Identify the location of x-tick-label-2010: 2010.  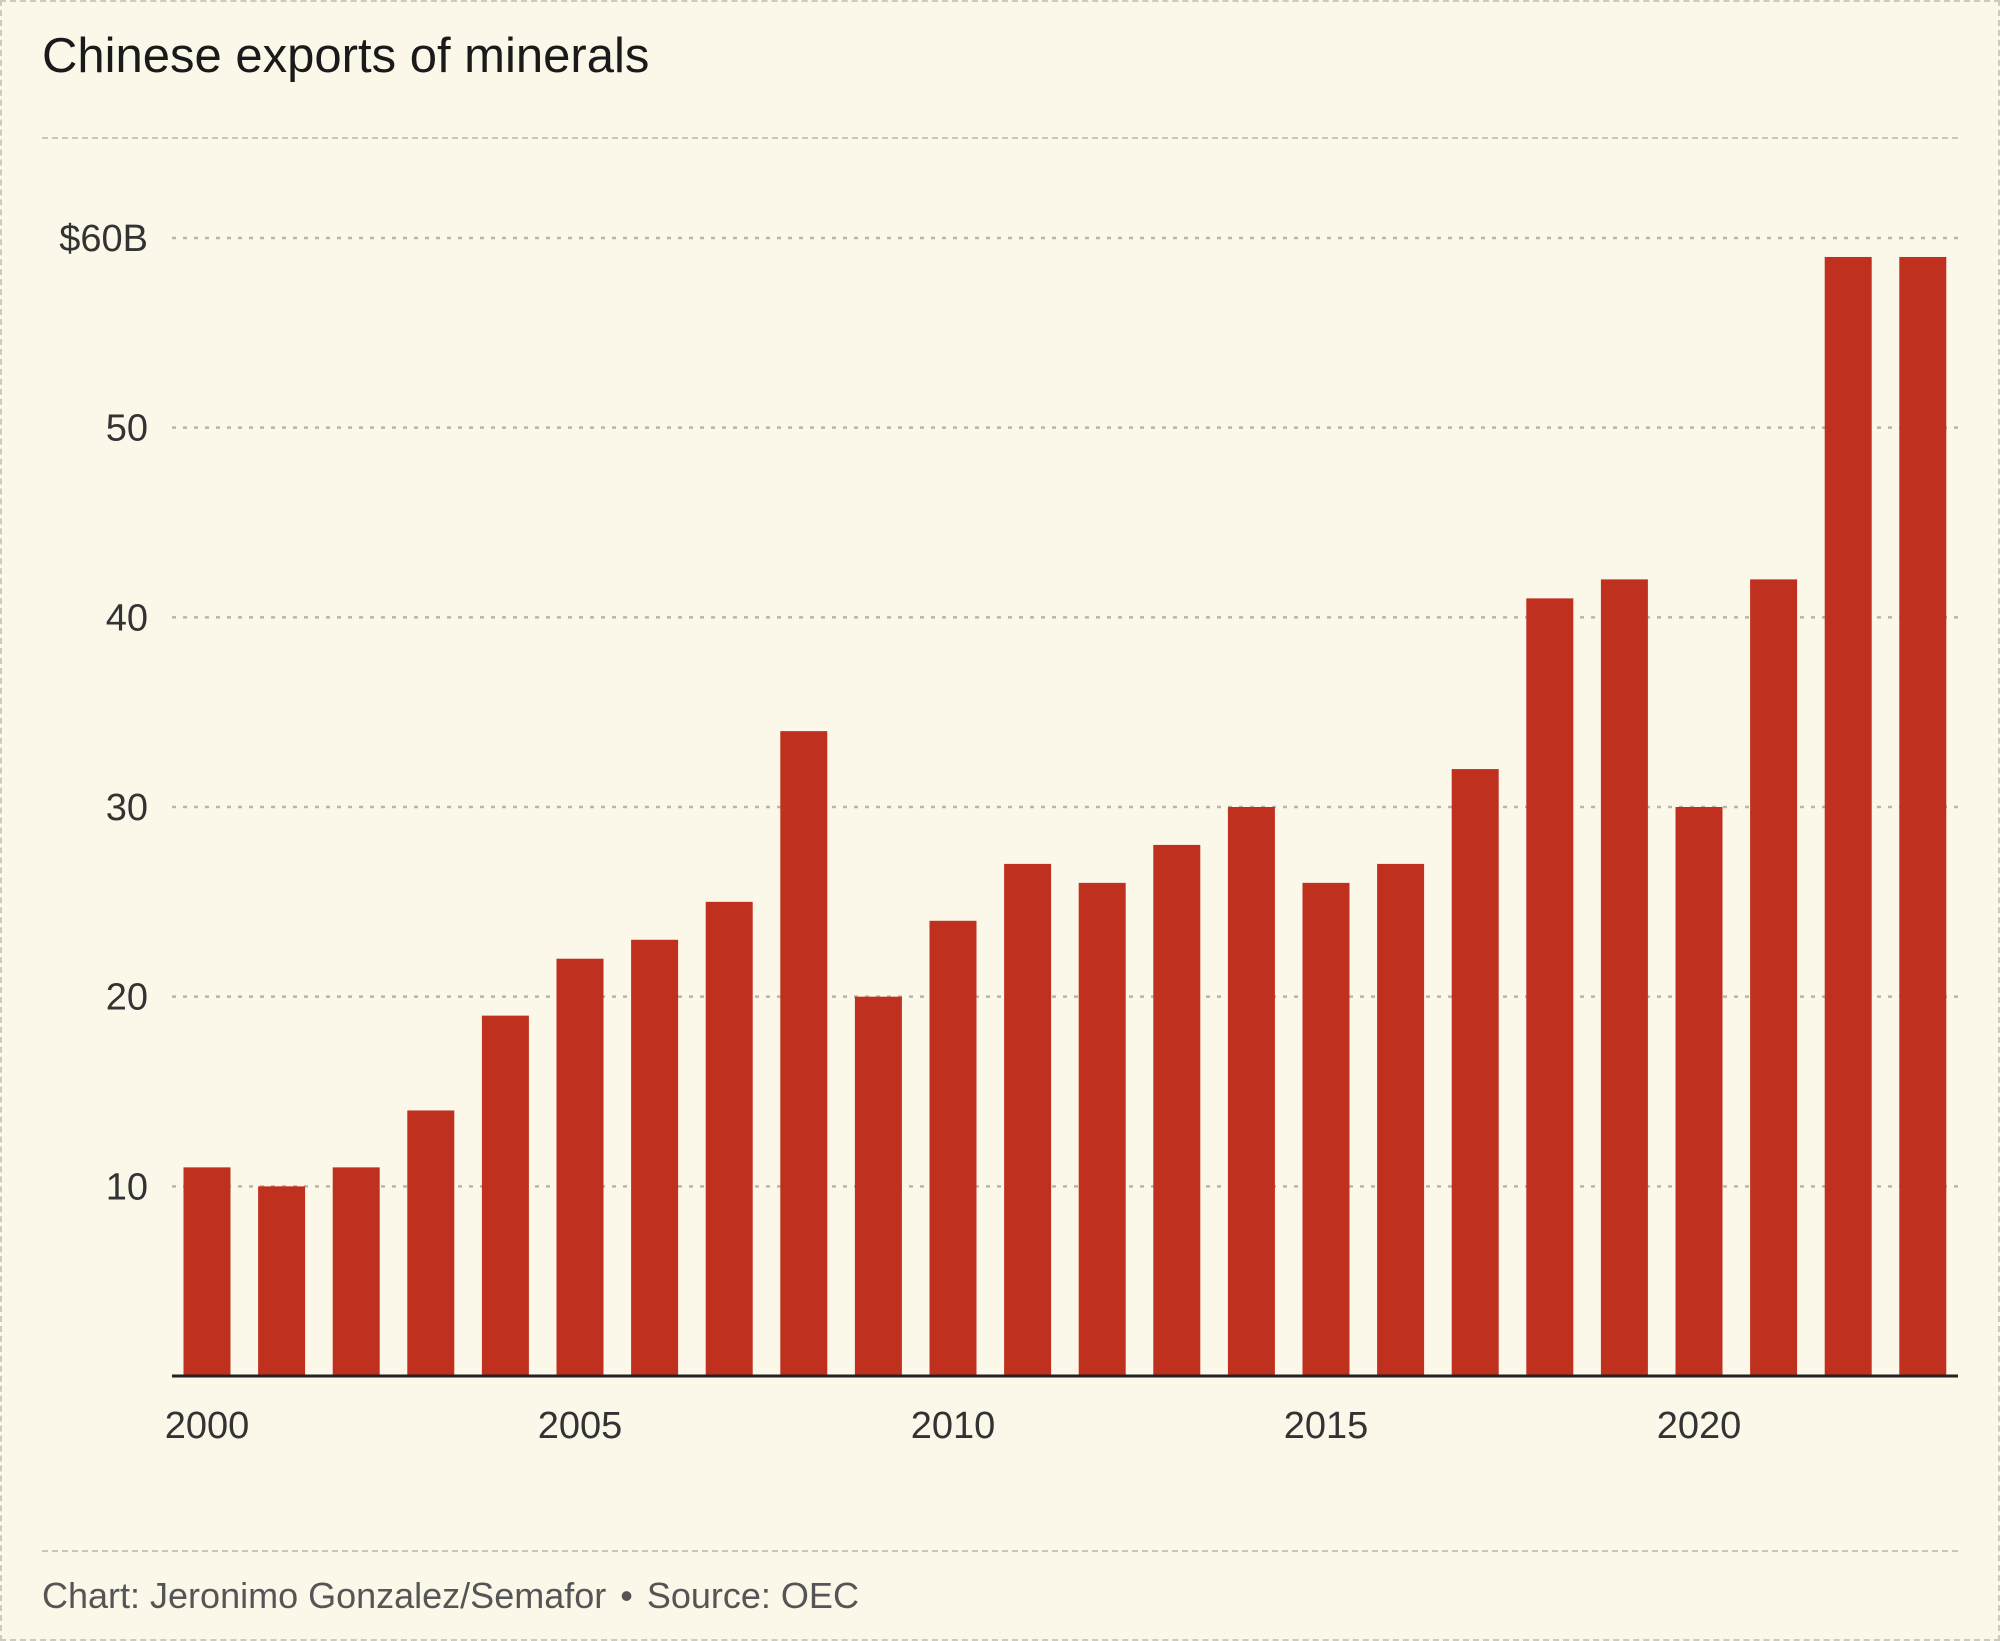
(953, 1426).